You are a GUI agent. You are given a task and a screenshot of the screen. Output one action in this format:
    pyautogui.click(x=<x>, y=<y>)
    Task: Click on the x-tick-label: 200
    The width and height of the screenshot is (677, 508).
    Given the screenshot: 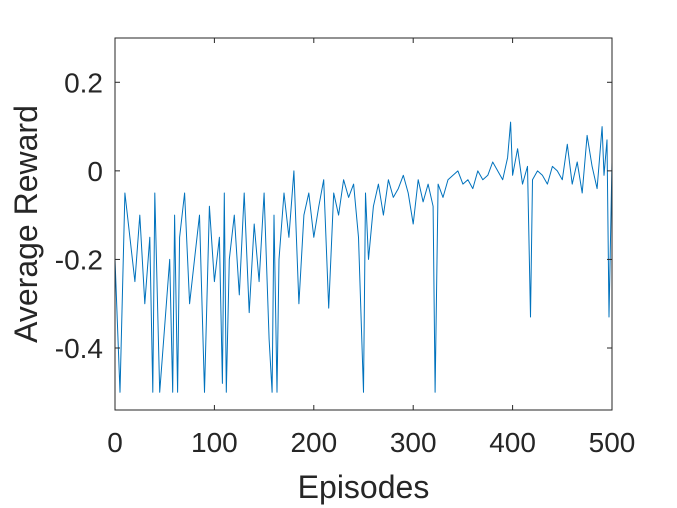 What is the action you would take?
    pyautogui.click(x=313, y=442)
    